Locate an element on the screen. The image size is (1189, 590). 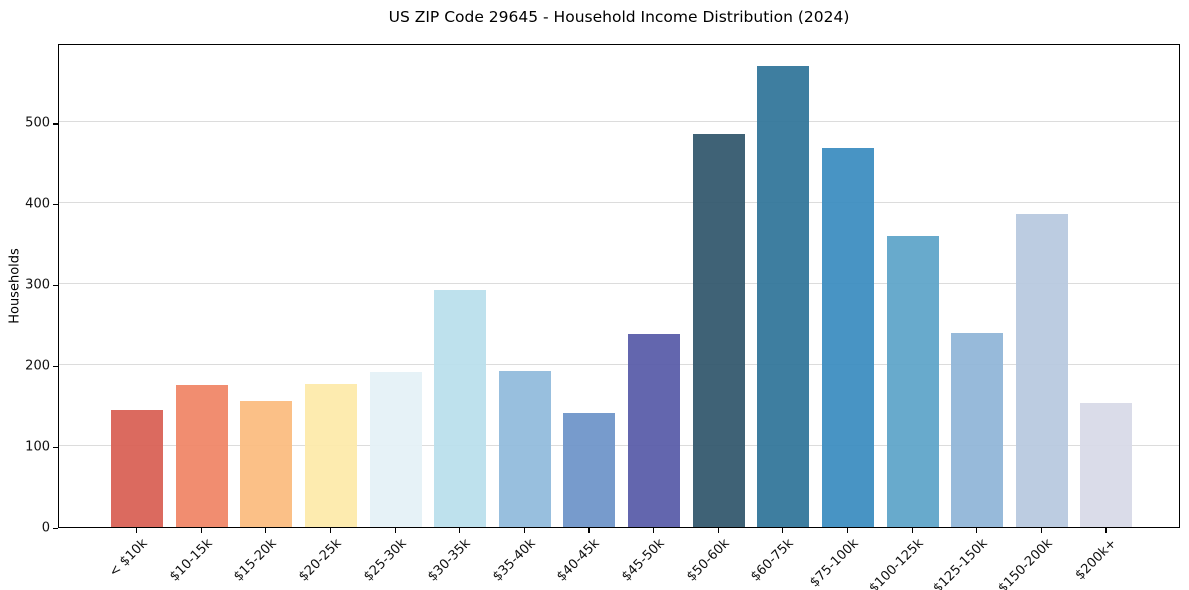
x-tick-label: $75-100k is located at coordinates (834, 563).